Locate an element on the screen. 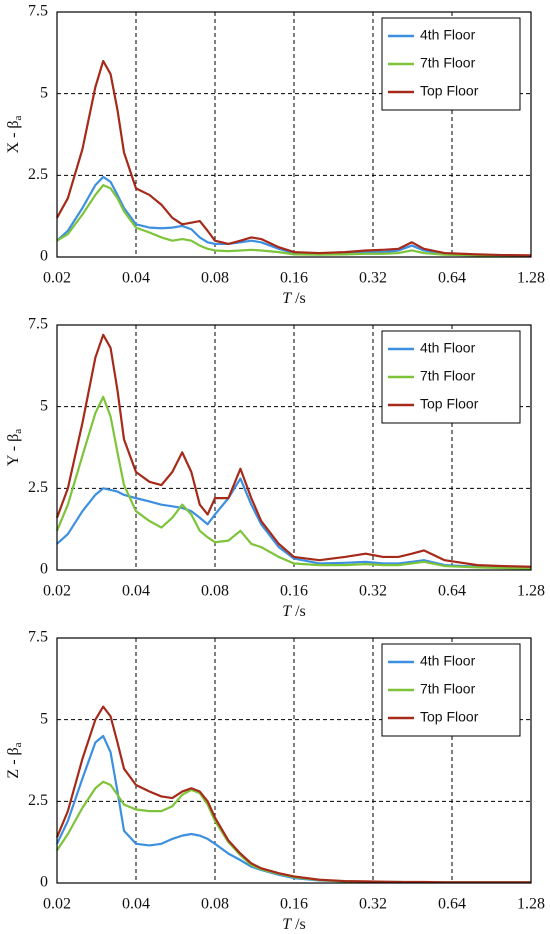 This screenshot has height=934, width=550. y-axis-label-main: Y - β is located at coordinates (13, 450).